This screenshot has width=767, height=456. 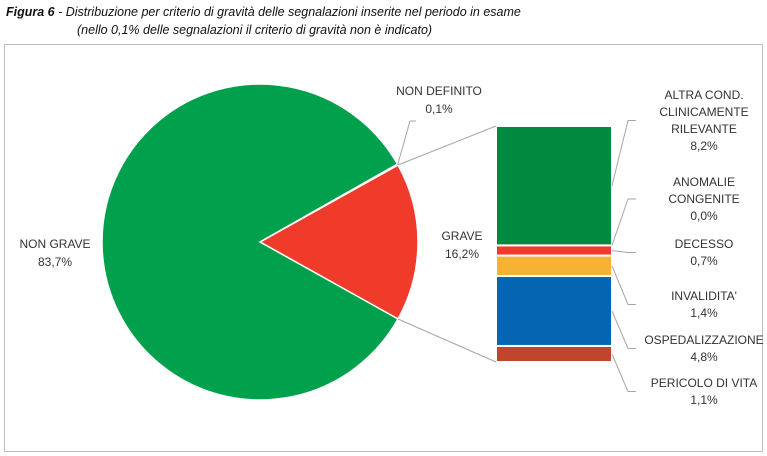 I want to click on bar-segment-pericolo-di-vita, so click(x=554, y=354).